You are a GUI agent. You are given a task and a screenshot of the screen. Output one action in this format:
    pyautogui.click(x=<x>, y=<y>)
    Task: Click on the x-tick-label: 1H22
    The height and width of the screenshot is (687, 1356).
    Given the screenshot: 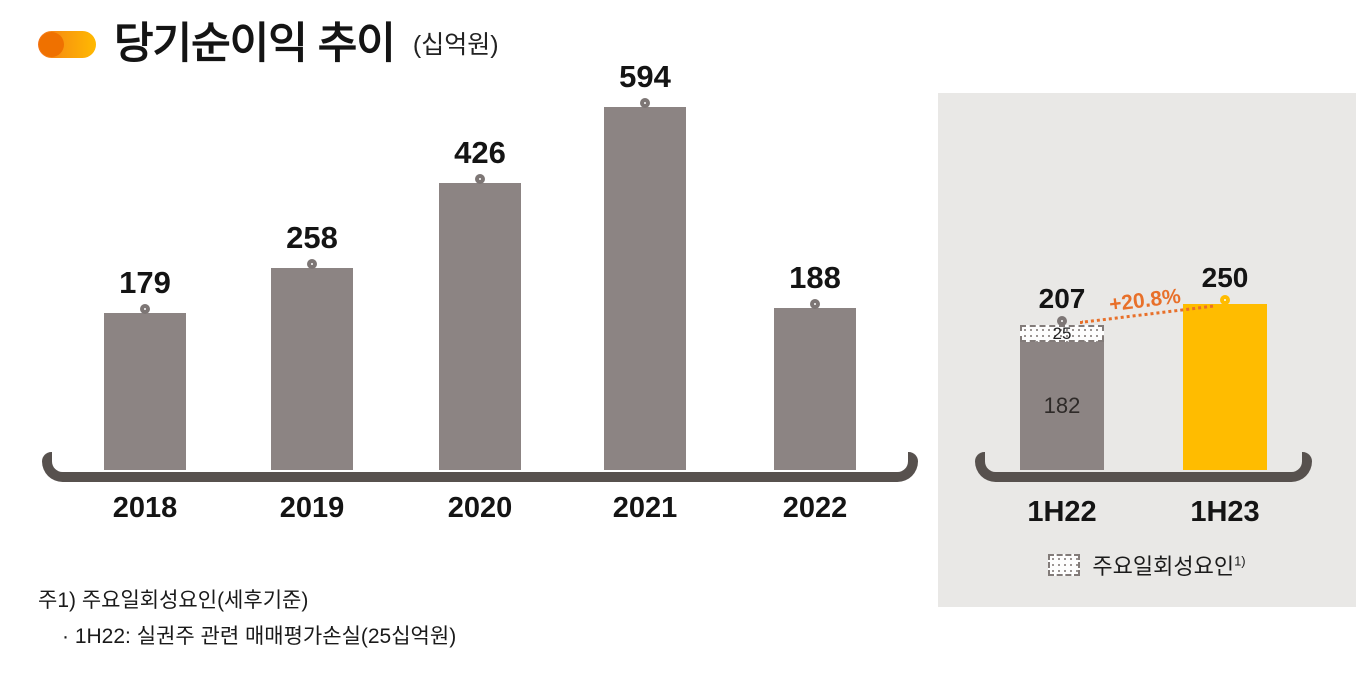 What is the action you would take?
    pyautogui.click(x=1062, y=512)
    